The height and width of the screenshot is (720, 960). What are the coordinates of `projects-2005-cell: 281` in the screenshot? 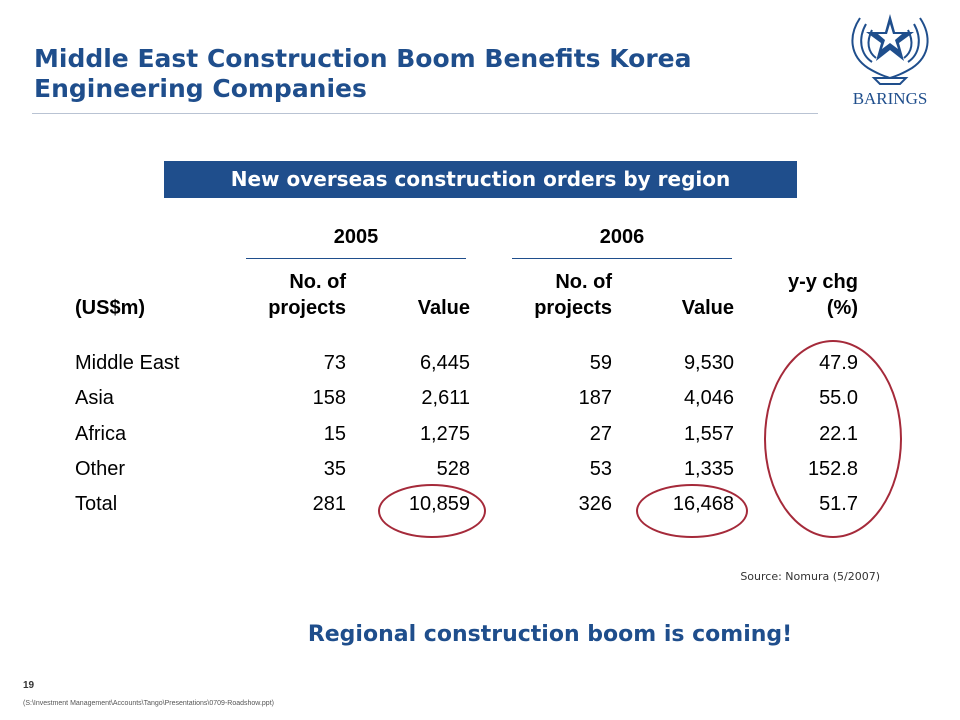 It's located at (329, 504).